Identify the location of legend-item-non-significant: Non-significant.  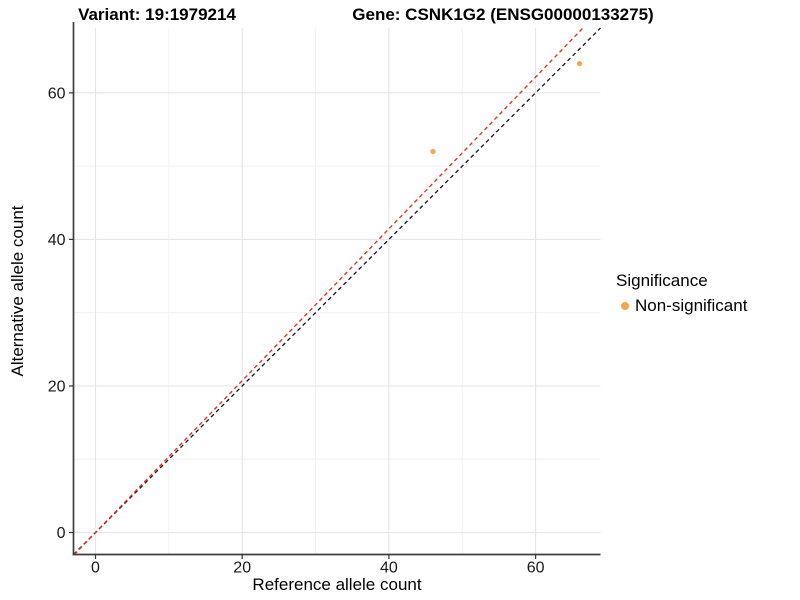
(681, 306).